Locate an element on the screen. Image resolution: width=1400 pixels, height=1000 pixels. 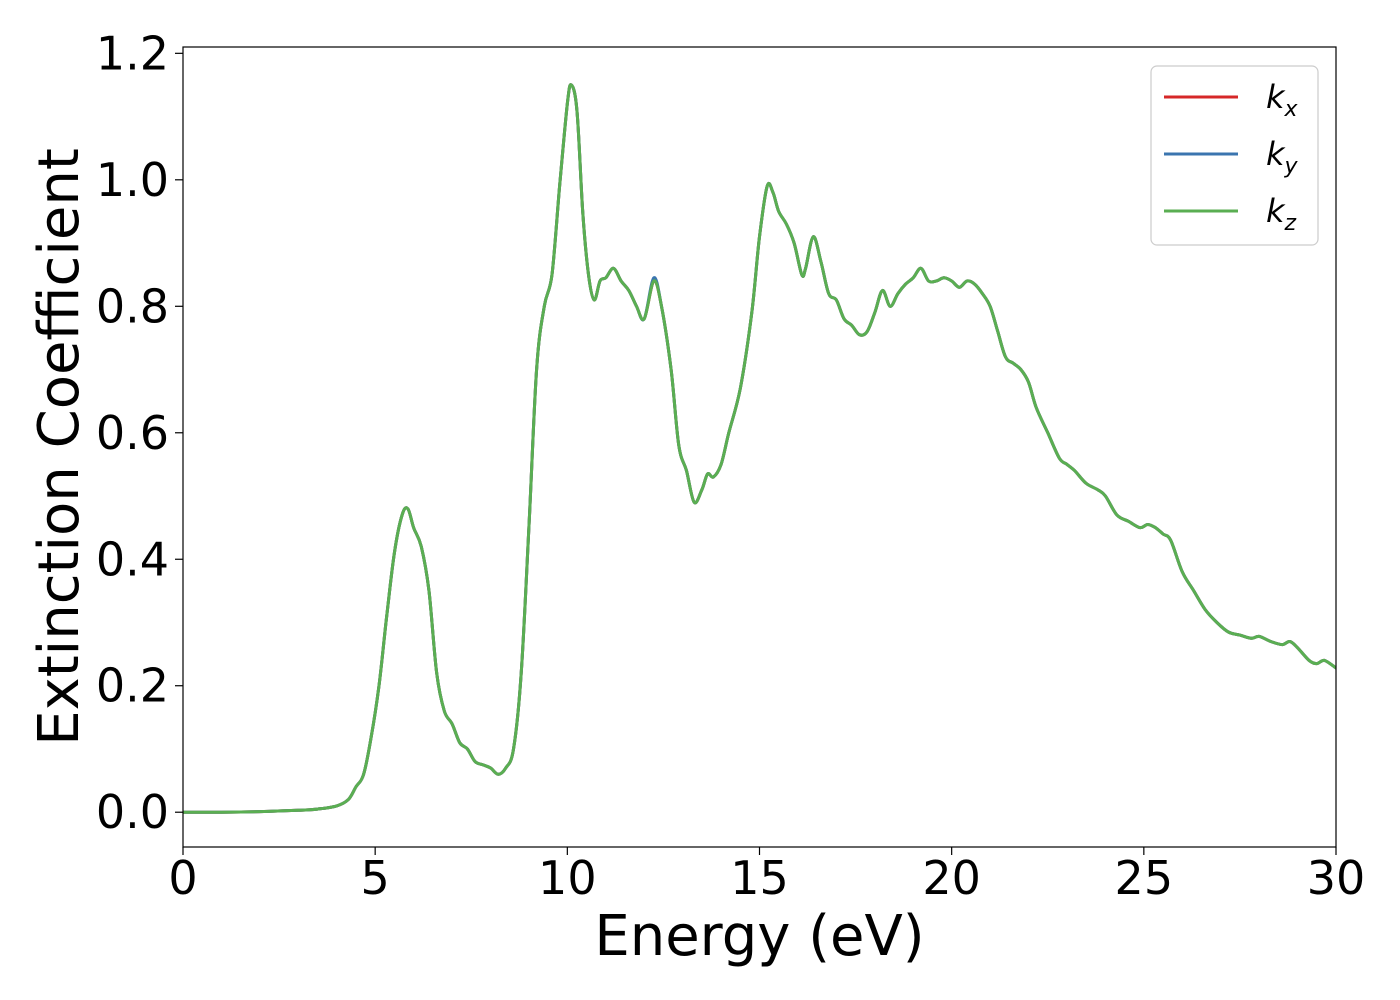
y-tick-label: 1.0 is located at coordinates (132, 180).